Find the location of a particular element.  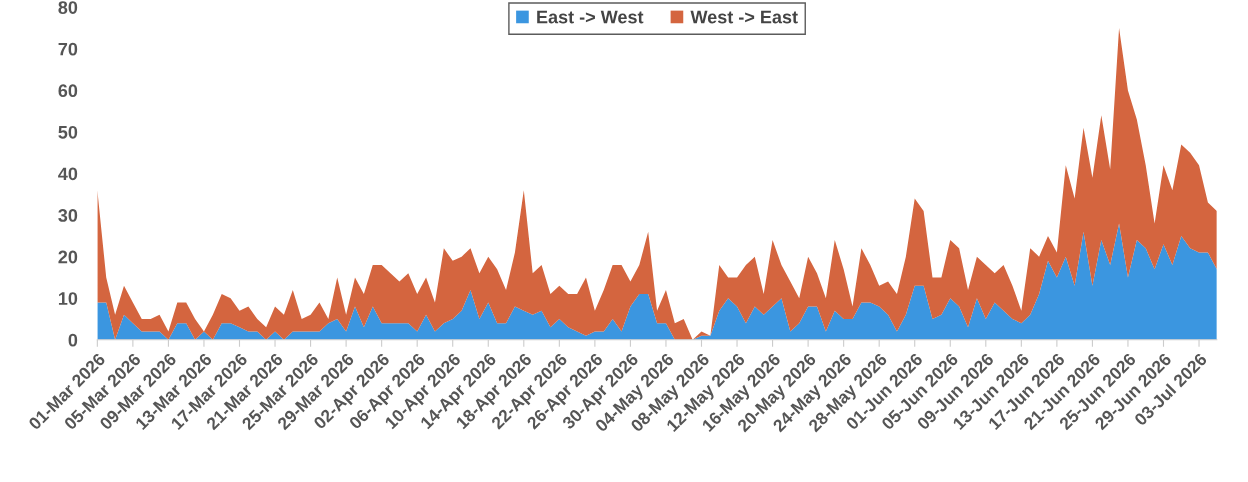

y-tick-label: 60 is located at coordinates (68, 91).